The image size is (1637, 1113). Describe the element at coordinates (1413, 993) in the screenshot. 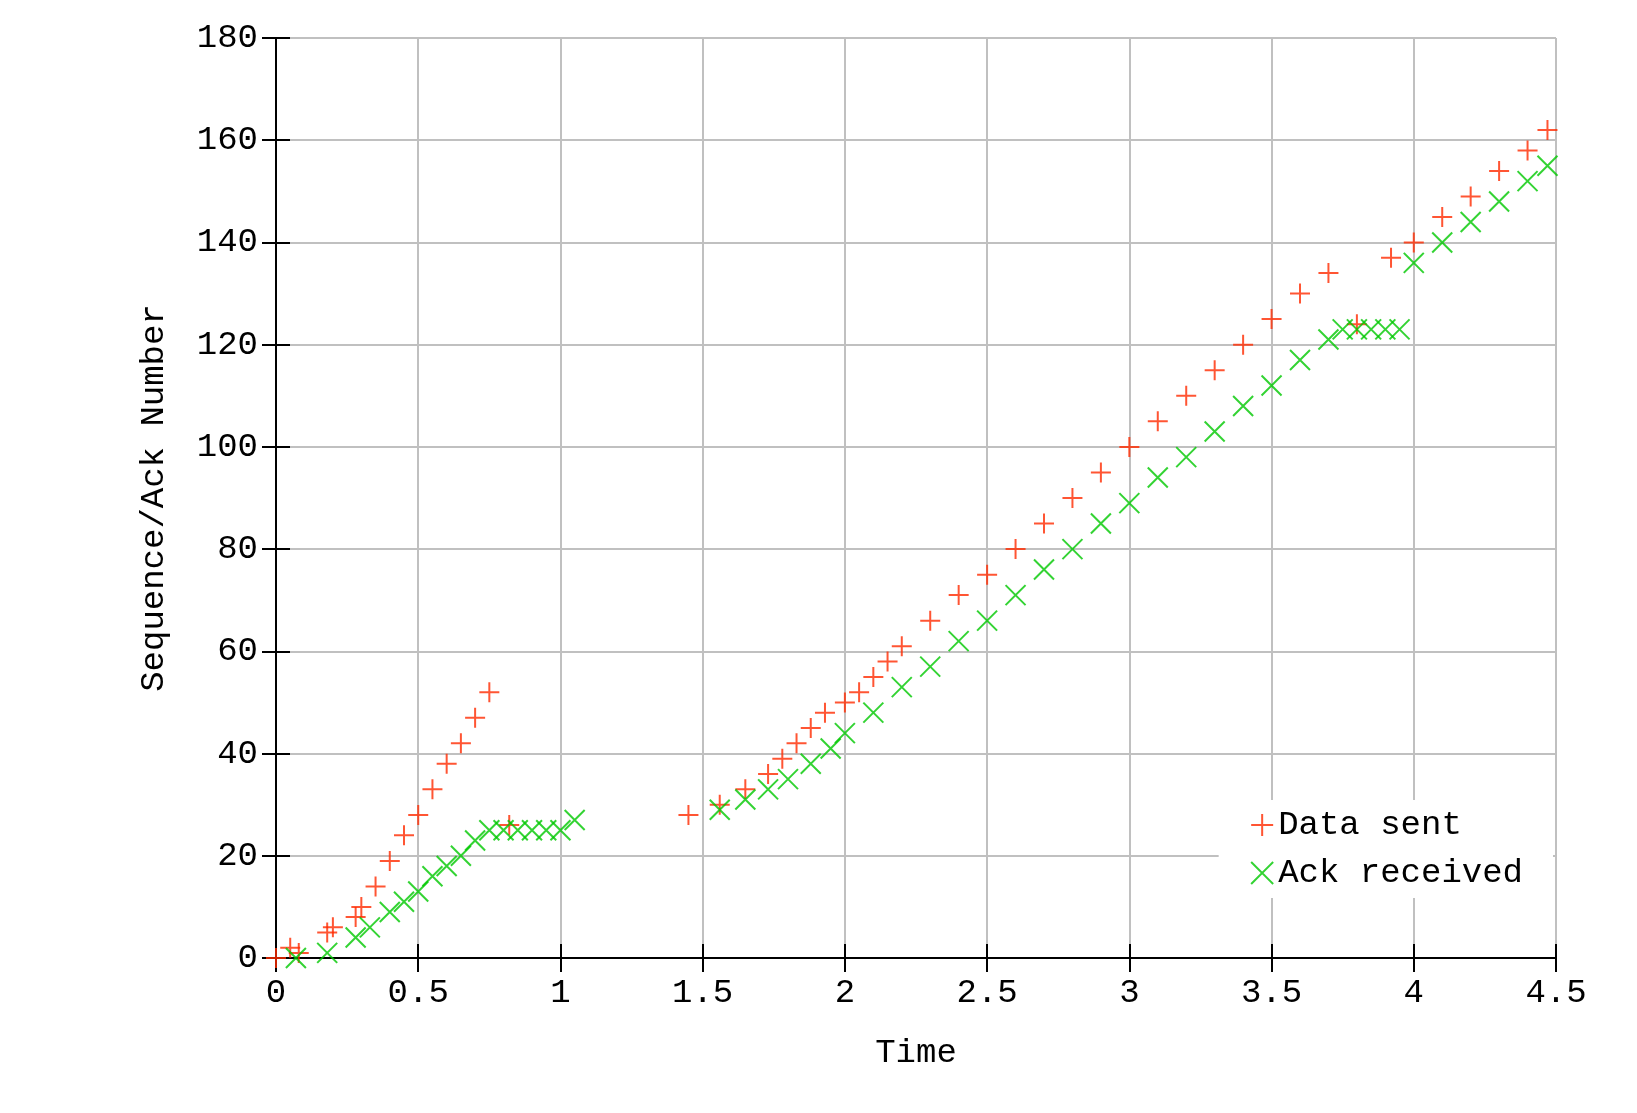

I see `x-tick-label: 4` at that location.